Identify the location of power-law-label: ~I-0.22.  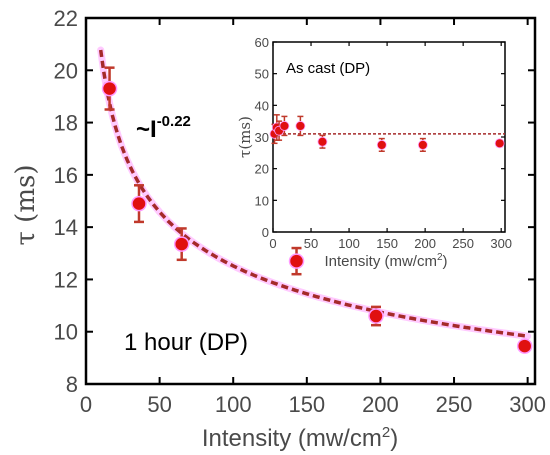
(163, 128).